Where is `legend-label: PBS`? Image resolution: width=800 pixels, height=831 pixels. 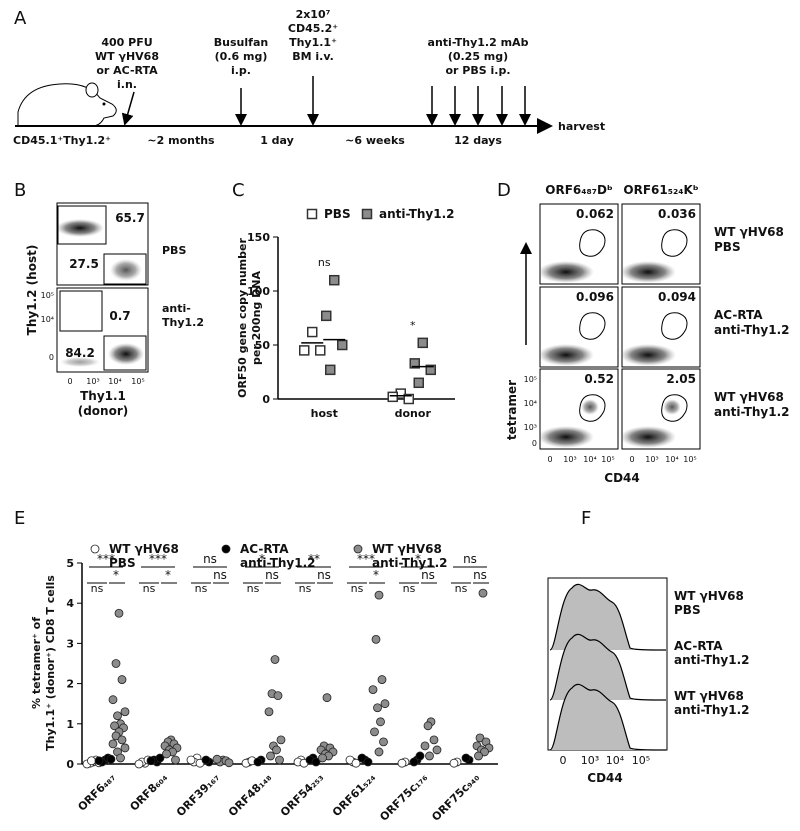
legend-label: PBS is located at coordinates (337, 214).